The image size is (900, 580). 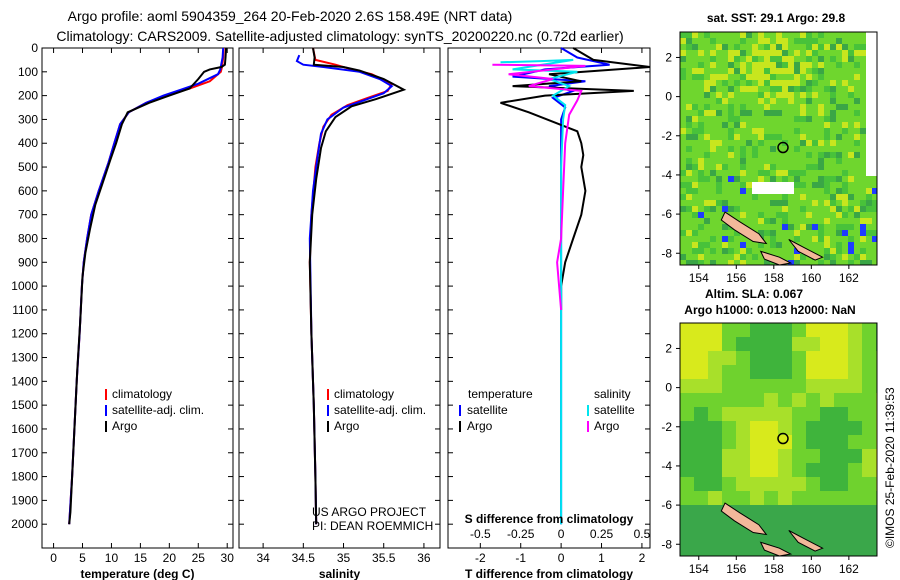 I want to click on x-tick-label: 10, so click(x=112, y=558).